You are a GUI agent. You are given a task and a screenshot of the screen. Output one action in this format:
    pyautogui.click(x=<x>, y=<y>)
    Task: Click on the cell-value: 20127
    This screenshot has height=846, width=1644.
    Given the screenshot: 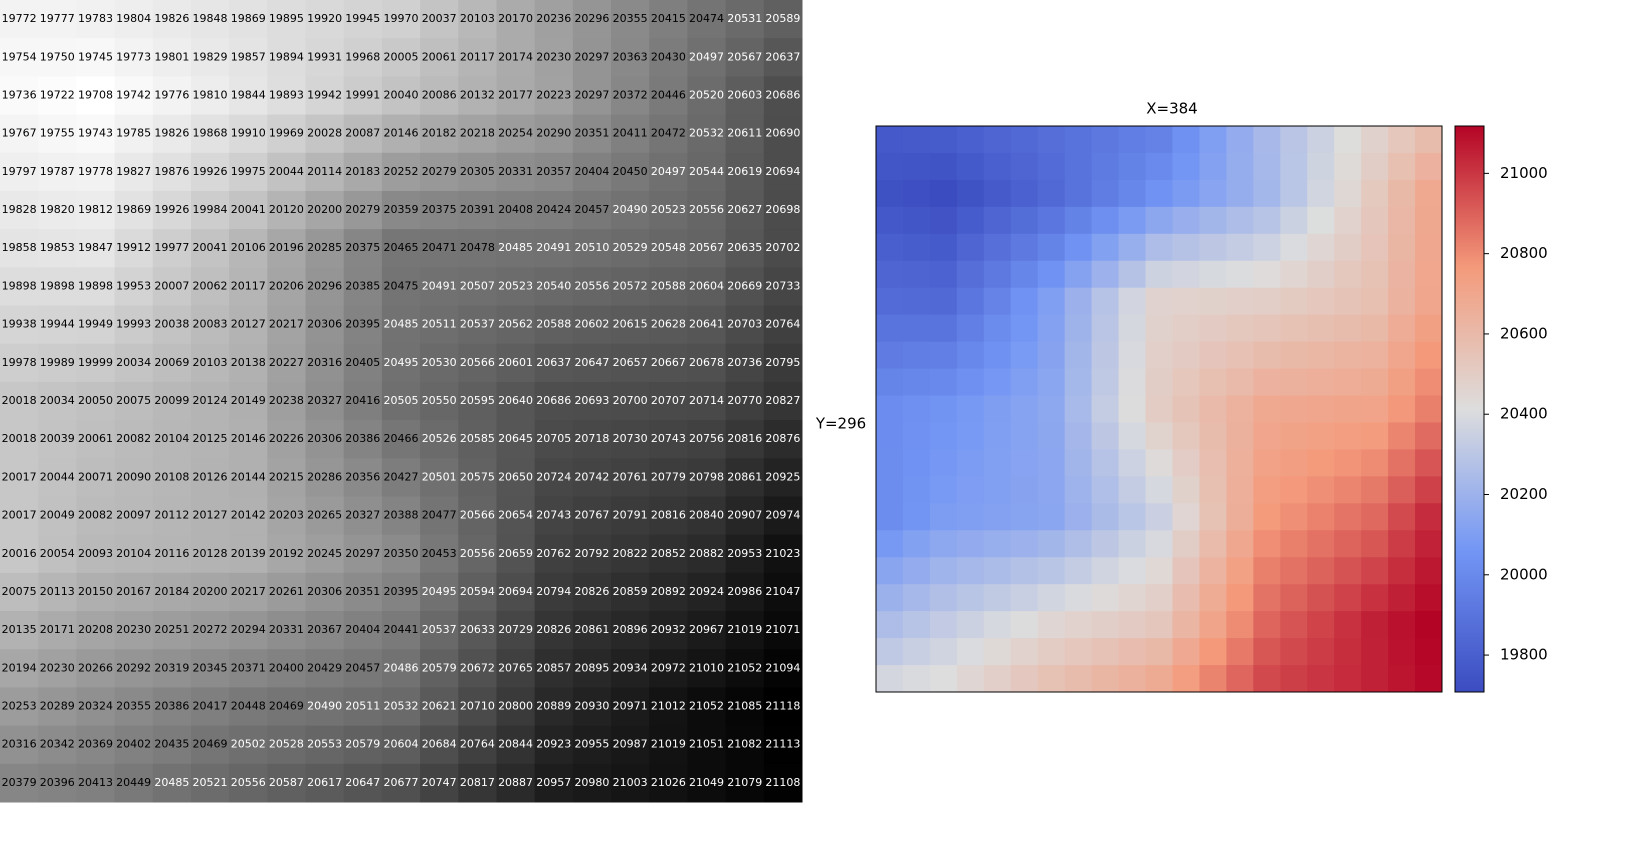 What is the action you would take?
    pyautogui.click(x=248, y=324)
    